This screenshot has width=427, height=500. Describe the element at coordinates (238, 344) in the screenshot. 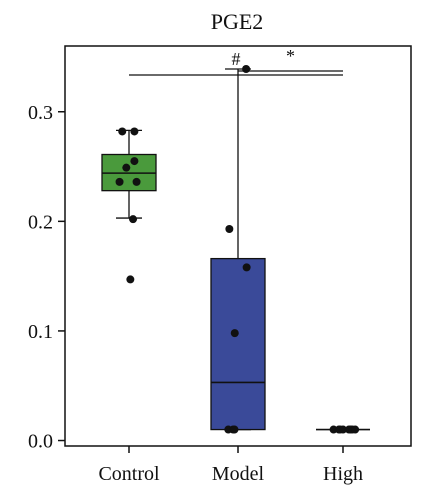

I see `box-model` at that location.